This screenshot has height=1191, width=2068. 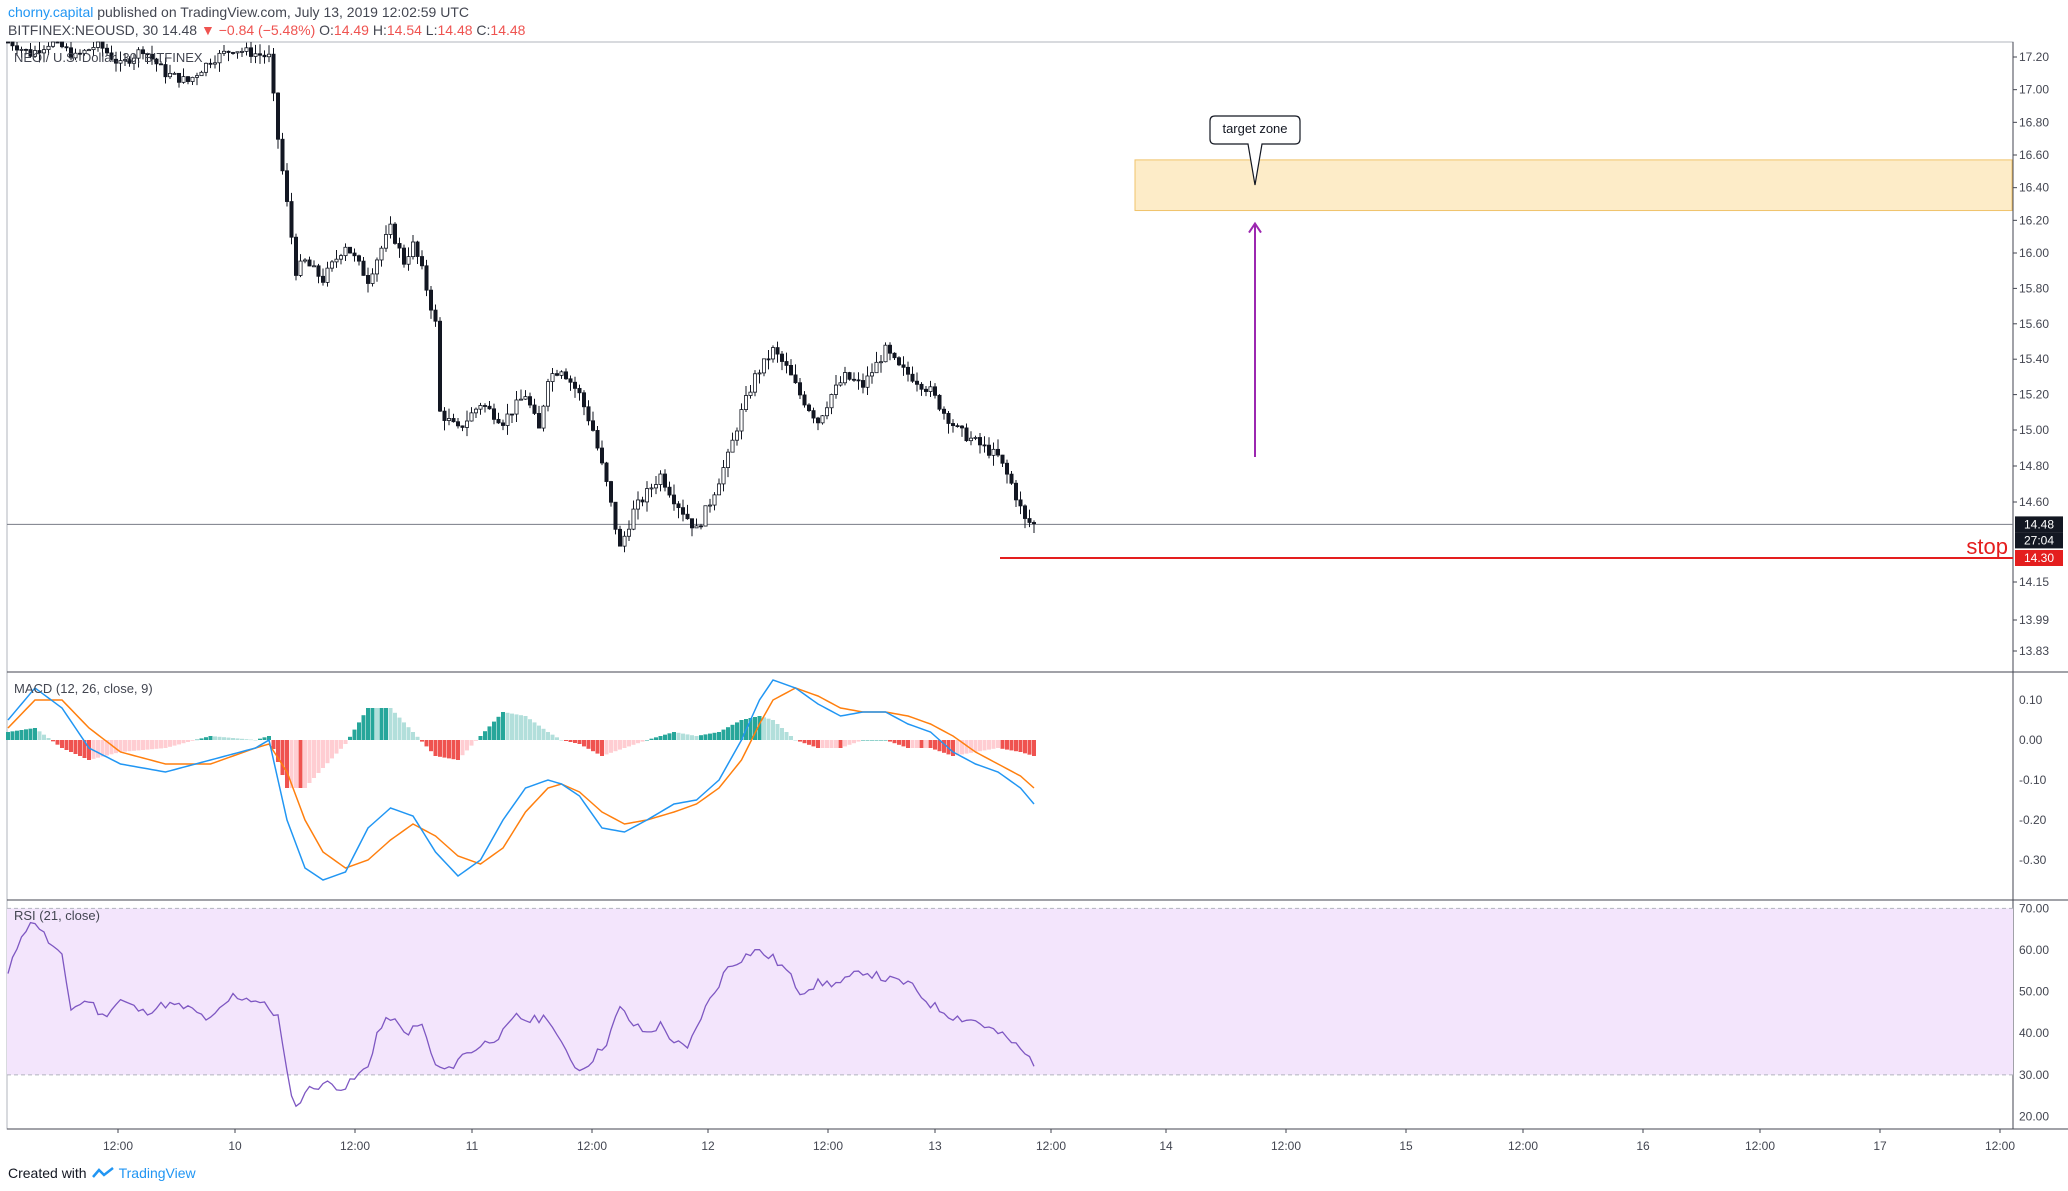 I want to click on macd-tick-label: -0.10, so click(x=2033, y=780).